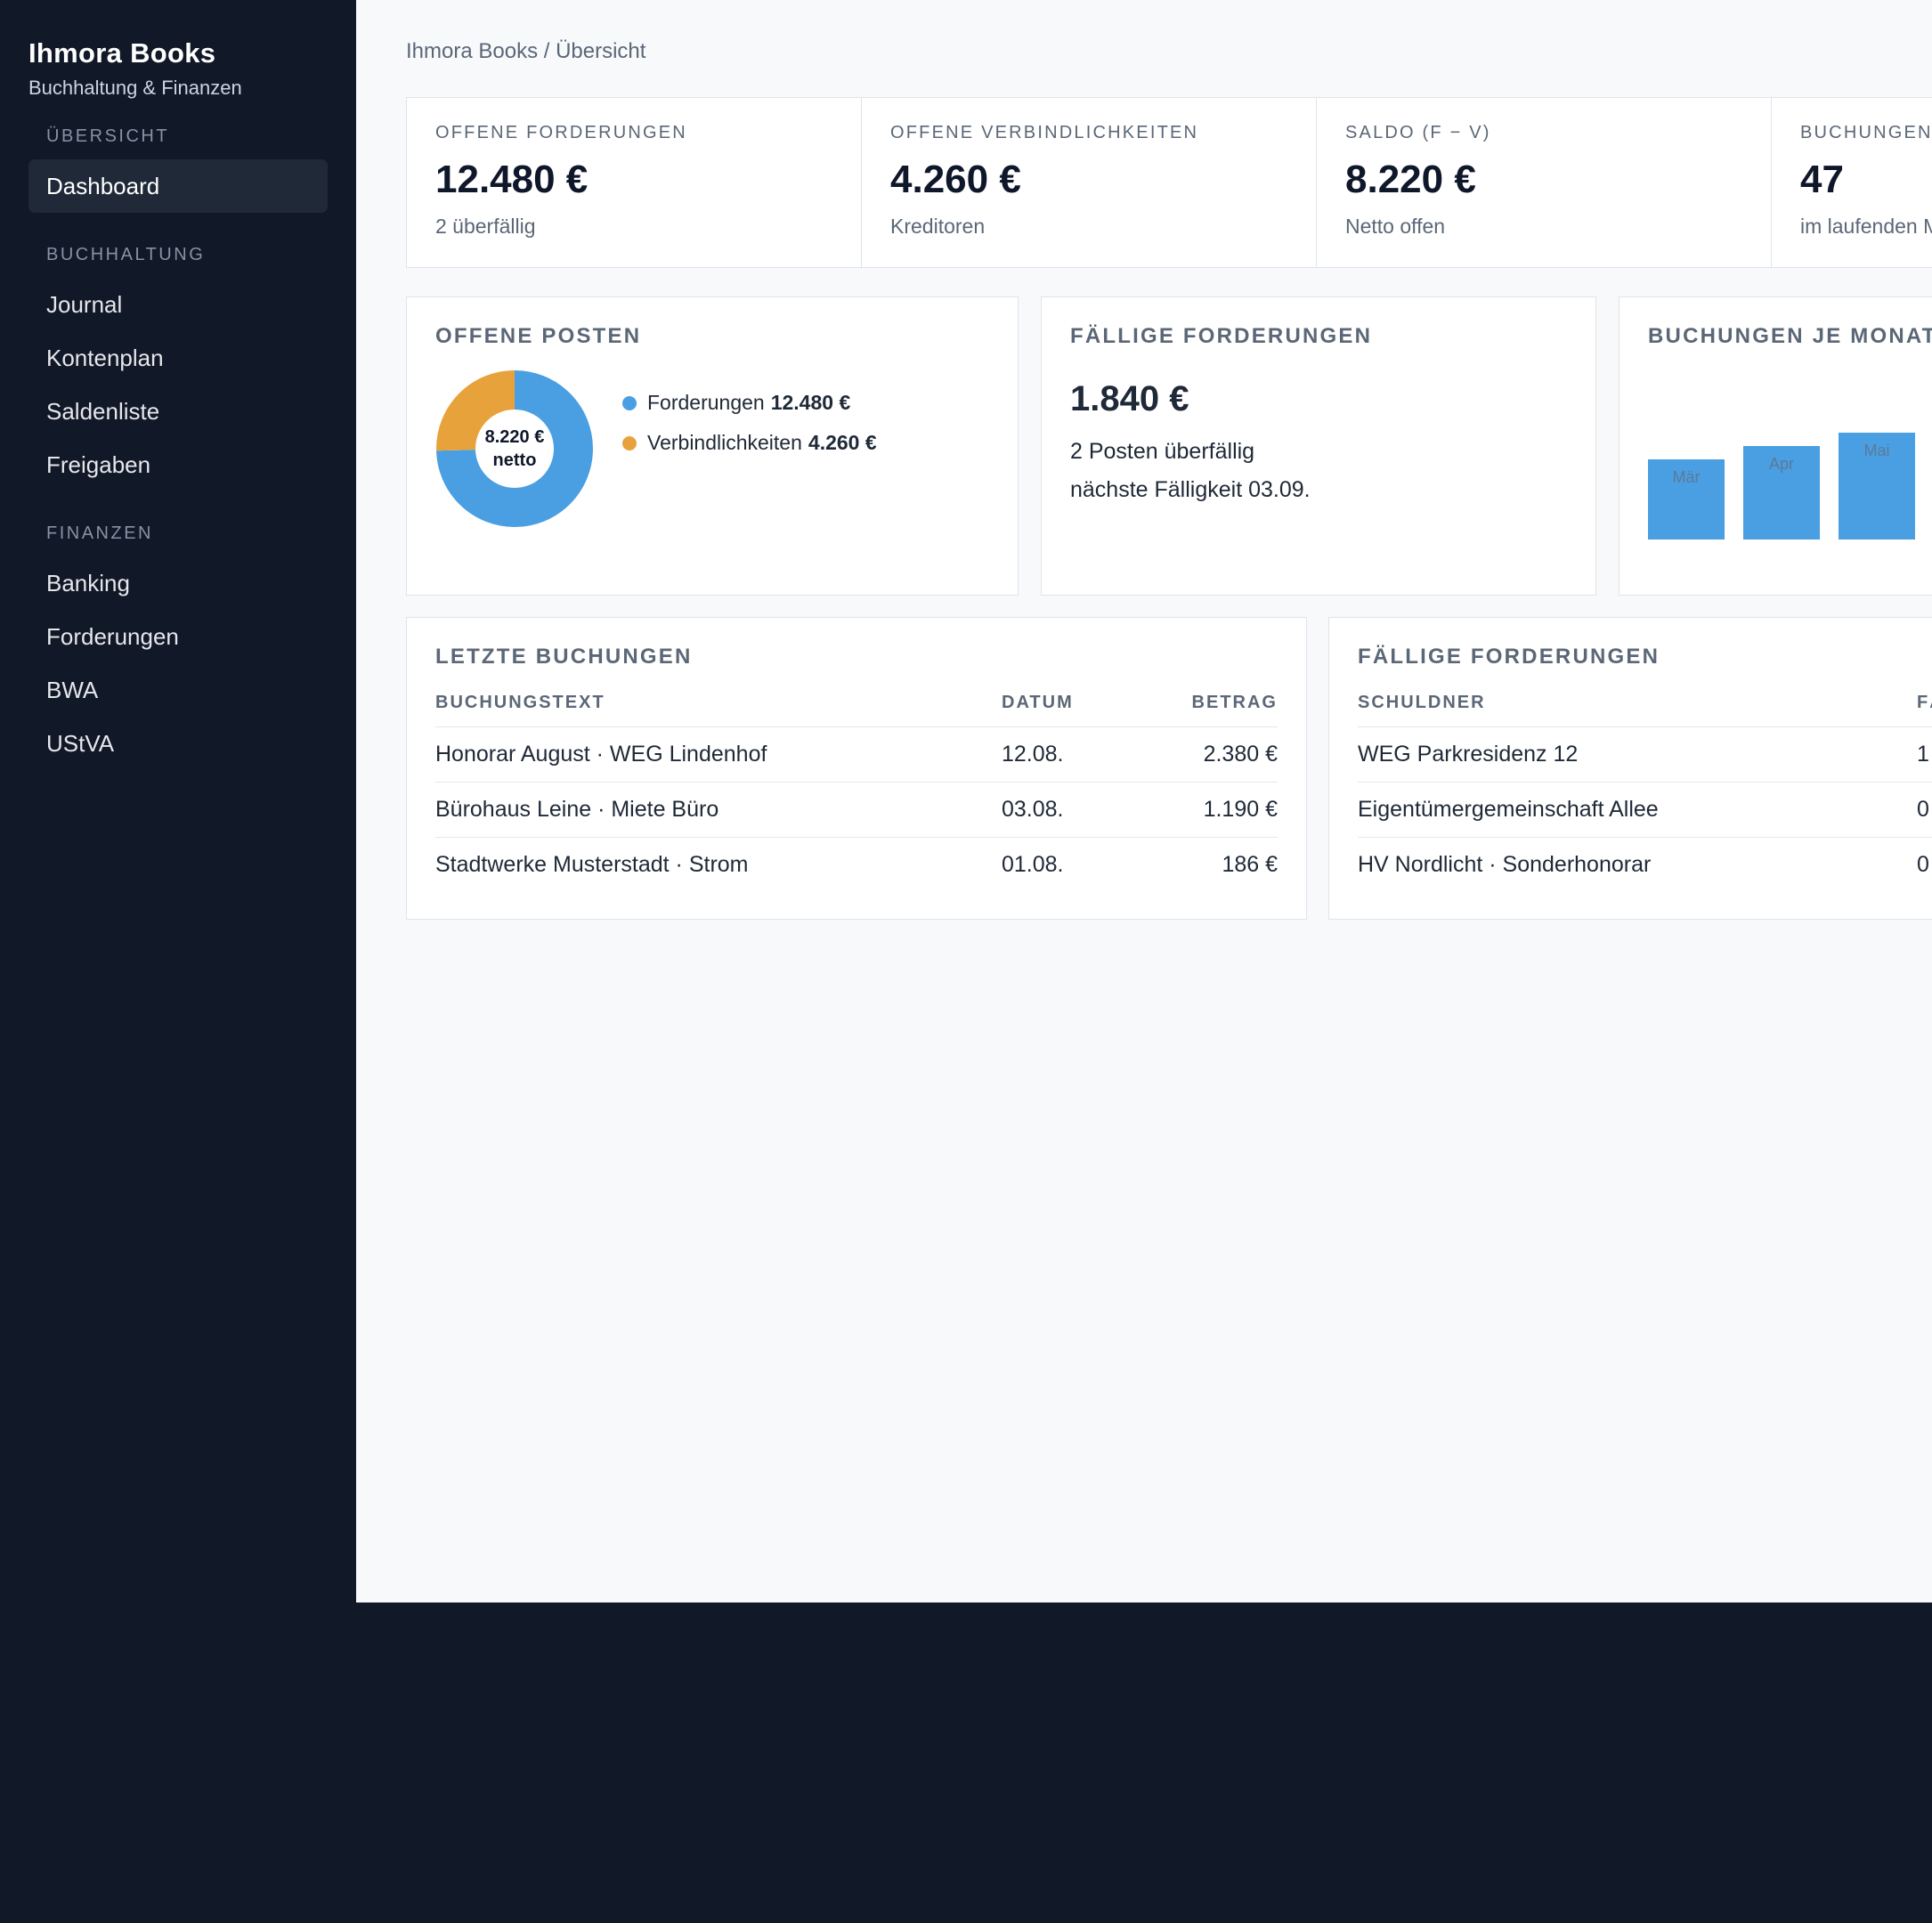  I want to click on sidebar-item-kontenplan: Kontenplan, so click(105, 358).